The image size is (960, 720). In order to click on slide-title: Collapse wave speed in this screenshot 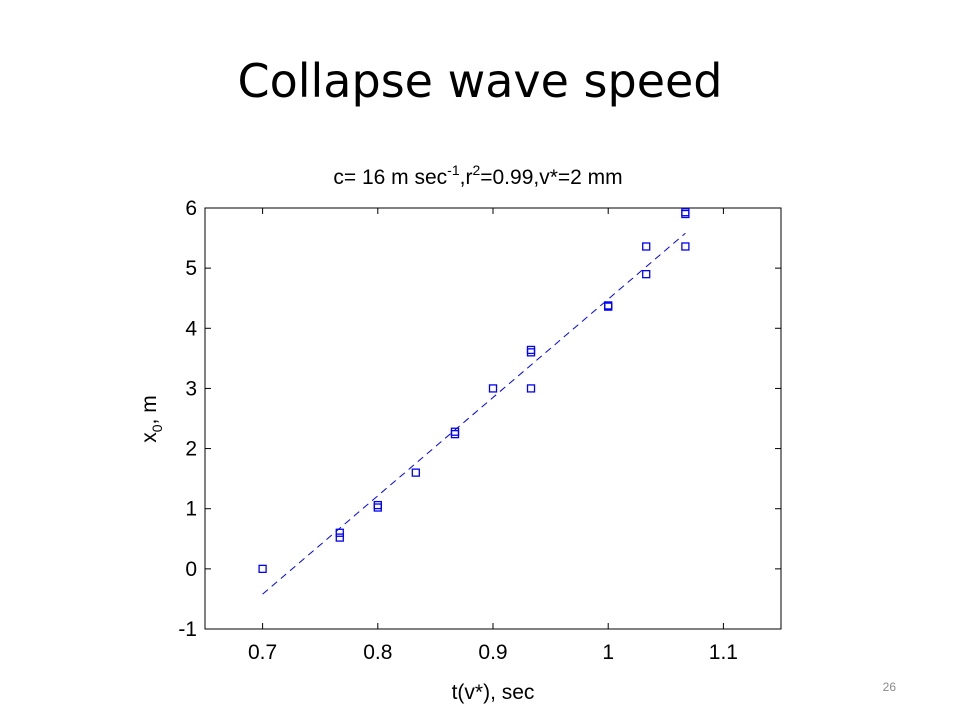, I will do `click(480, 81)`.